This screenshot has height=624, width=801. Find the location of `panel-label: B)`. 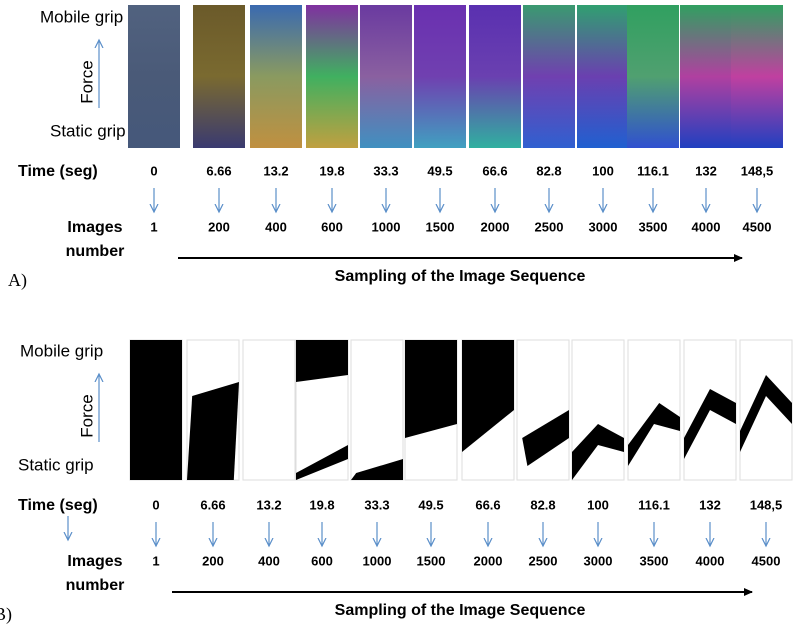

panel-label: B) is located at coordinates (6, 614).